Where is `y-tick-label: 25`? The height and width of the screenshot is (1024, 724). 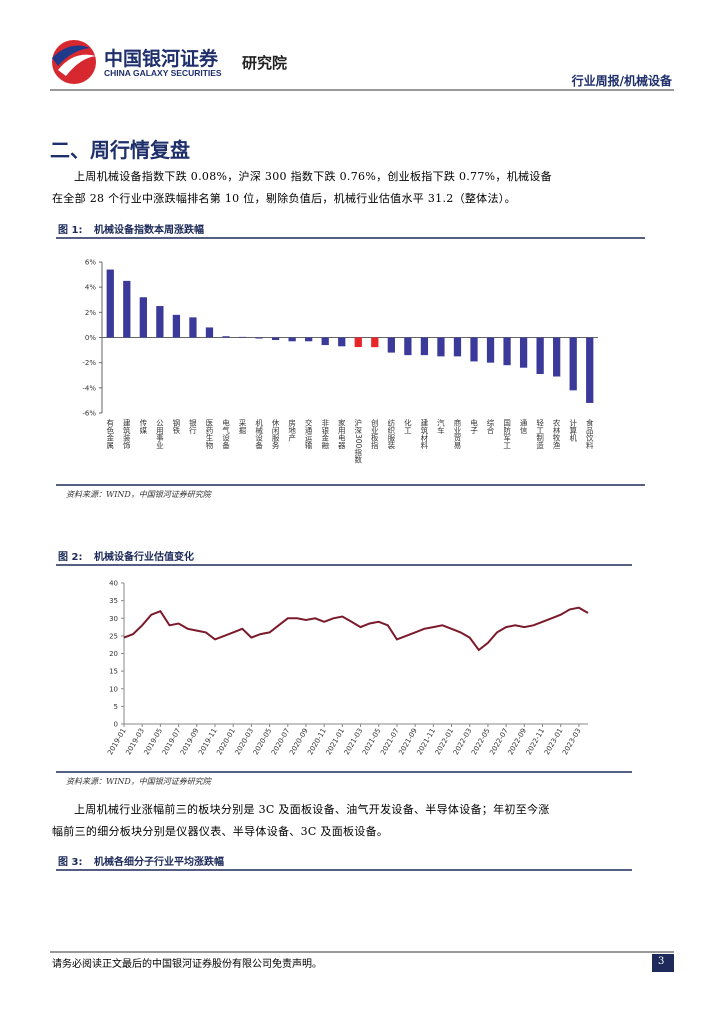 y-tick-label: 25 is located at coordinates (113, 636).